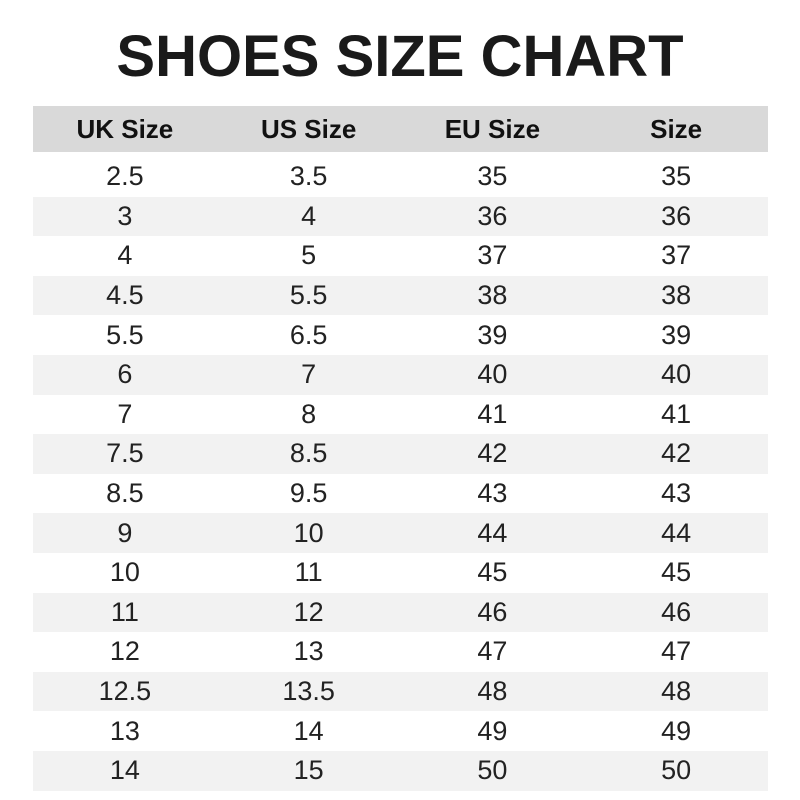 Image resolution: width=800 pixels, height=800 pixels. What do you see at coordinates (400, 454) in the screenshot?
I see `table-row: 7.5 8.5 42 42` at bounding box center [400, 454].